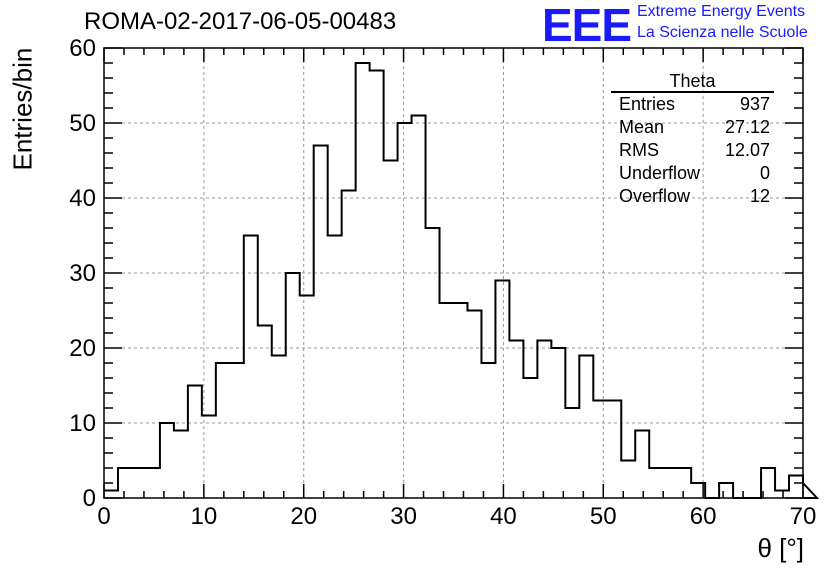  Describe the element at coordinates (721, 11) in the screenshot. I see `logo-line-1: Extreme Energy Events` at that location.